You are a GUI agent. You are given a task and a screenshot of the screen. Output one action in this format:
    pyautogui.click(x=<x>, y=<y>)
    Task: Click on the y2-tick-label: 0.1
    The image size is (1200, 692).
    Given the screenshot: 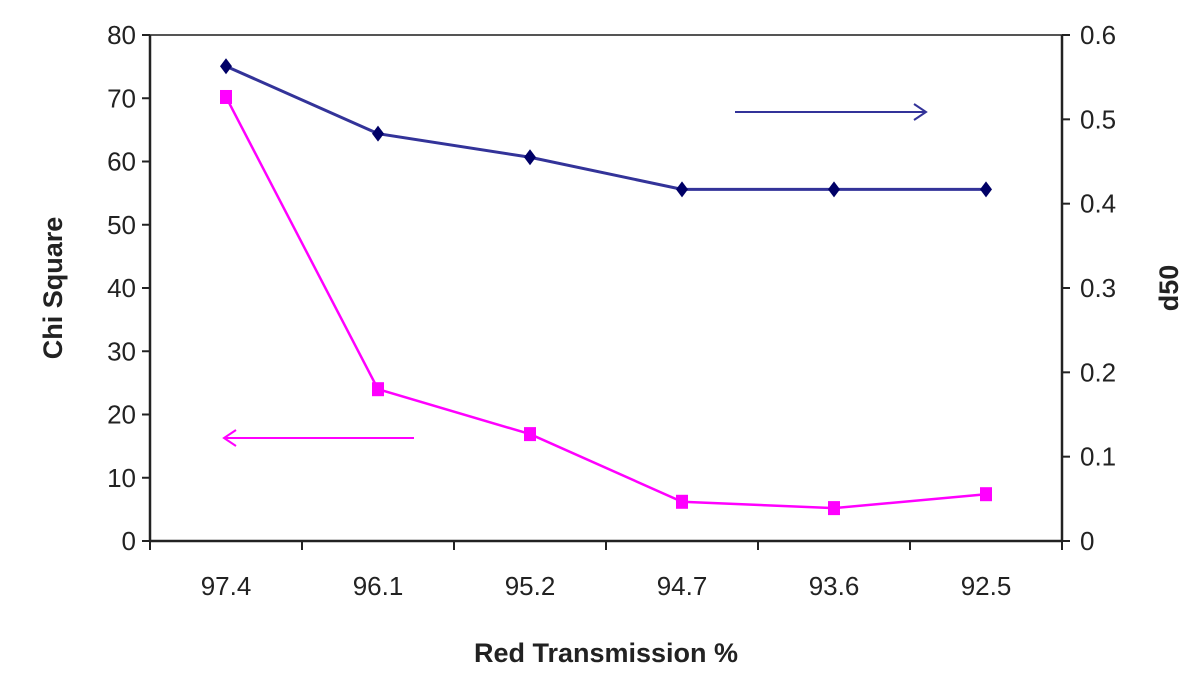 What is the action you would take?
    pyautogui.click(x=1098, y=457)
    